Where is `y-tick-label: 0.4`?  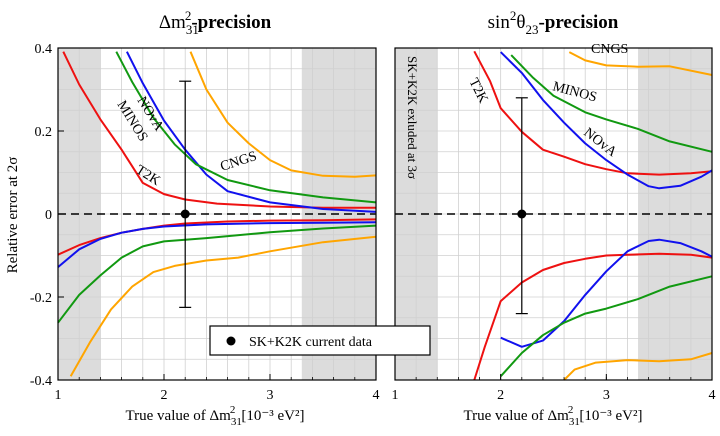 y-tick-label: 0.4 is located at coordinates (44, 49).